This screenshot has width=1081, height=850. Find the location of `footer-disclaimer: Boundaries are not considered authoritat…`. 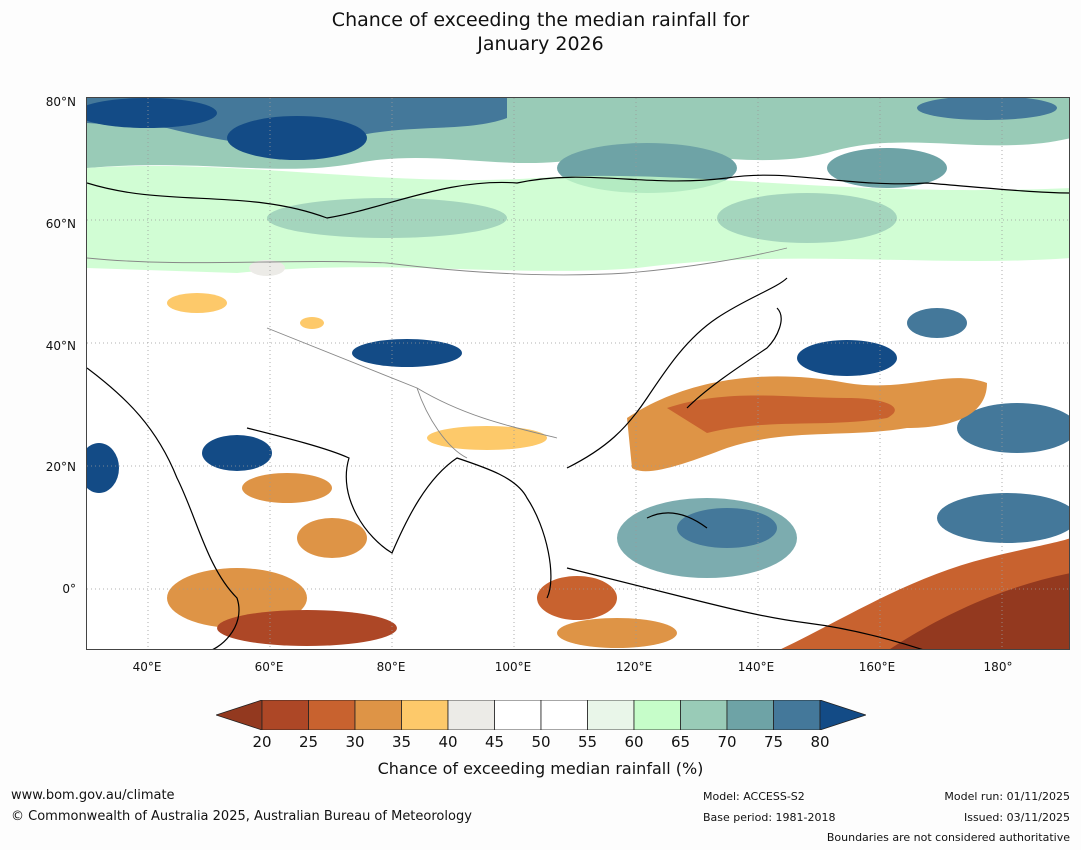

footer-disclaimer: Boundaries are not considered authoritat… is located at coordinates (948, 837).